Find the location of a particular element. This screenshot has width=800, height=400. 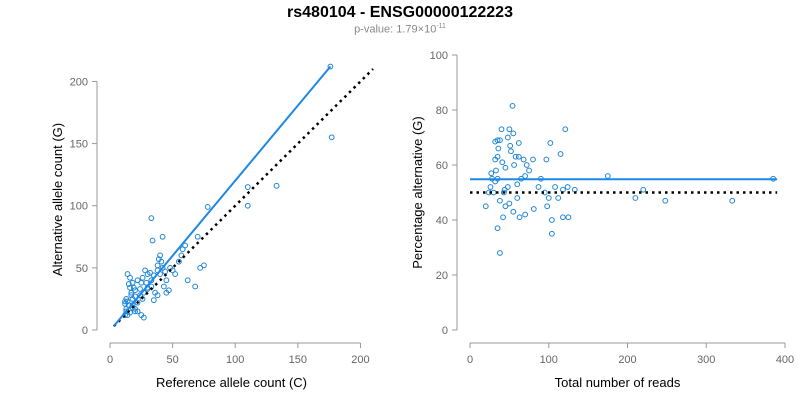

y-axis-label: Alternative allele count (G) is located at coordinates (57, 199).